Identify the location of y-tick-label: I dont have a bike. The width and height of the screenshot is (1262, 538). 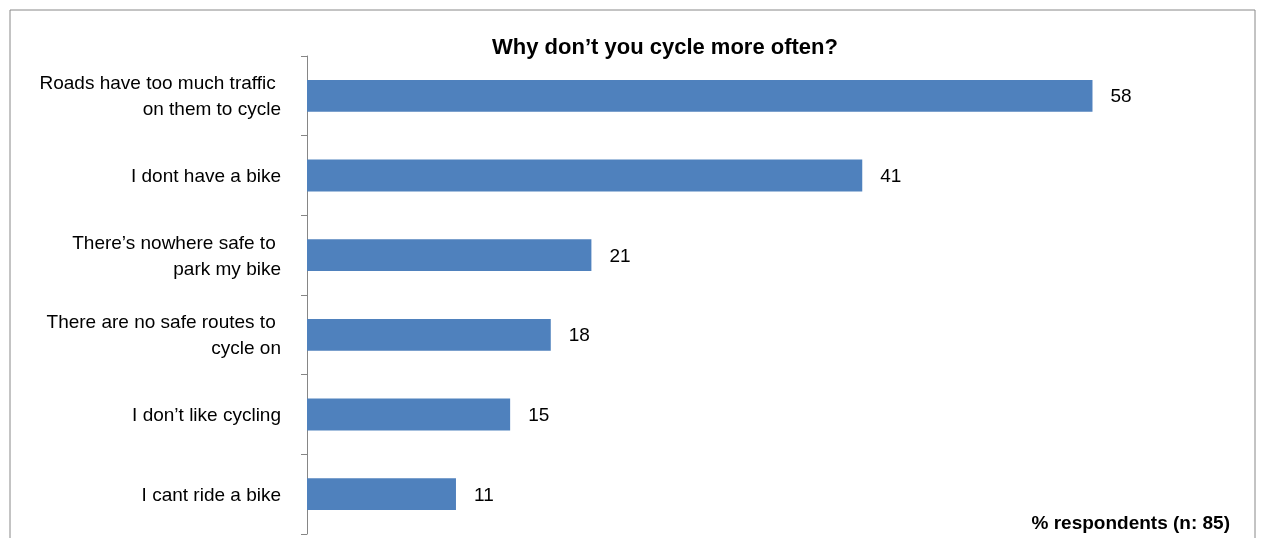
(206, 175).